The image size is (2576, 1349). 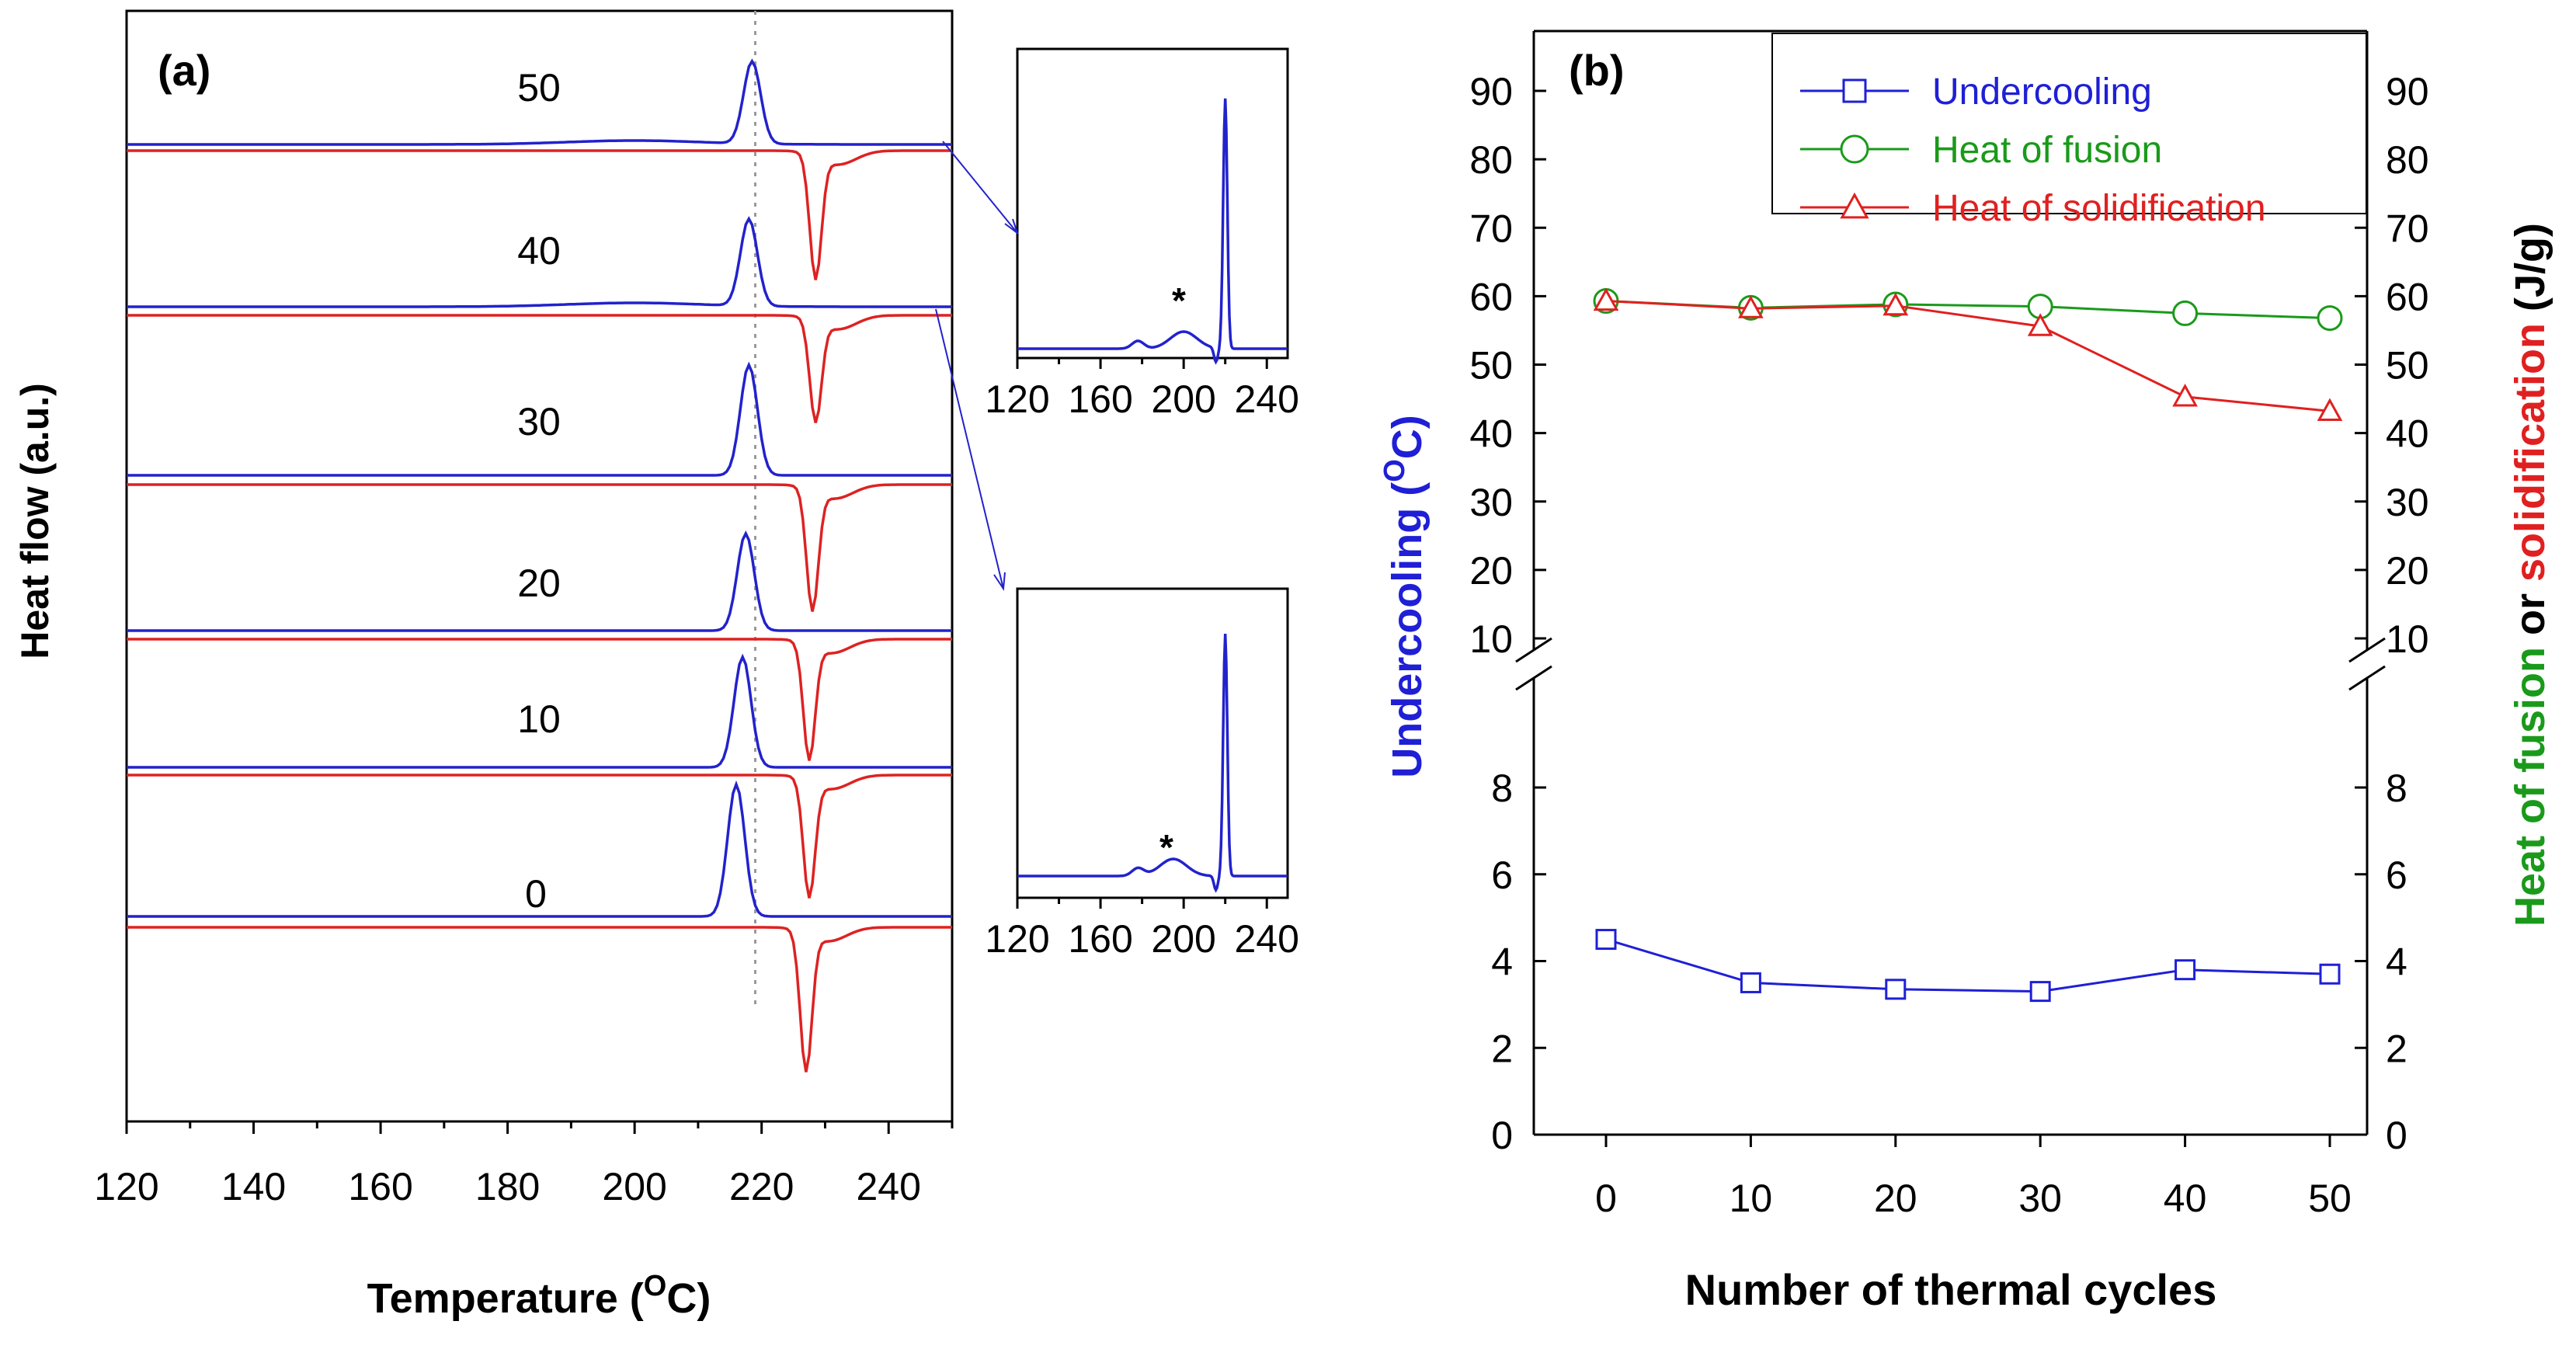 I want to click on legend-item: Heat of solidification, so click(x=2033, y=208).